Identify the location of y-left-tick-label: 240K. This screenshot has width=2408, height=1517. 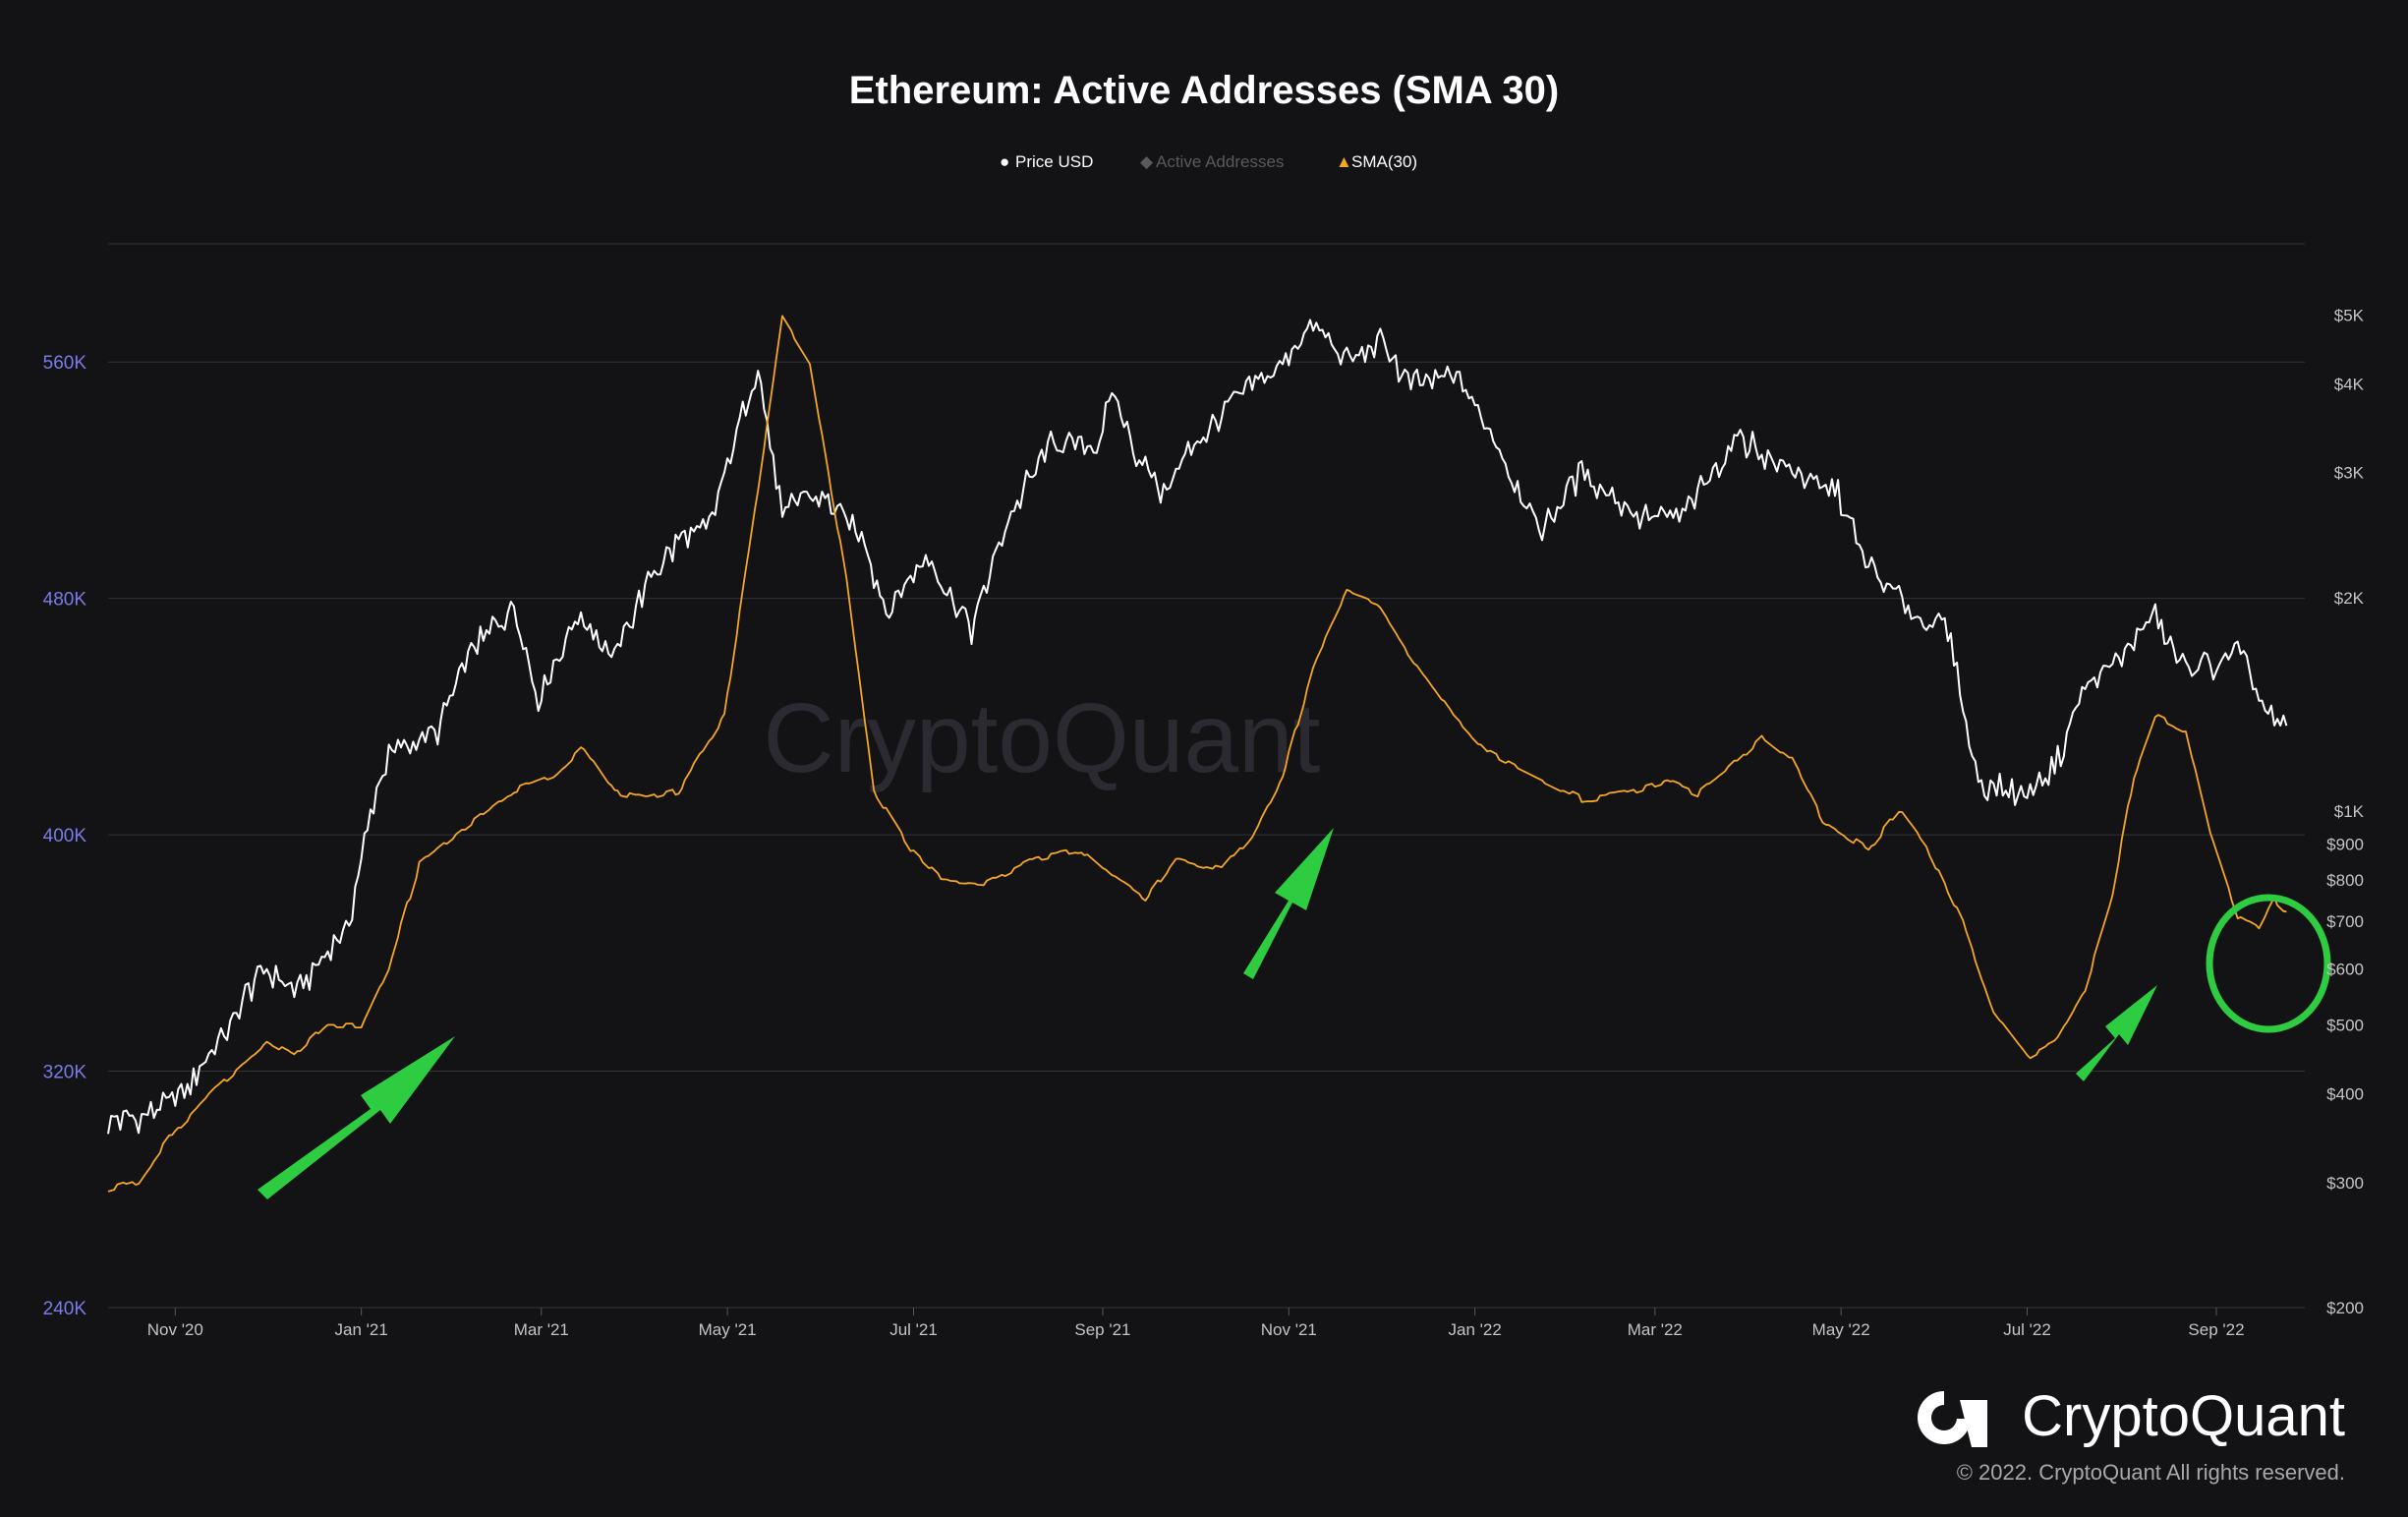
(65, 1309).